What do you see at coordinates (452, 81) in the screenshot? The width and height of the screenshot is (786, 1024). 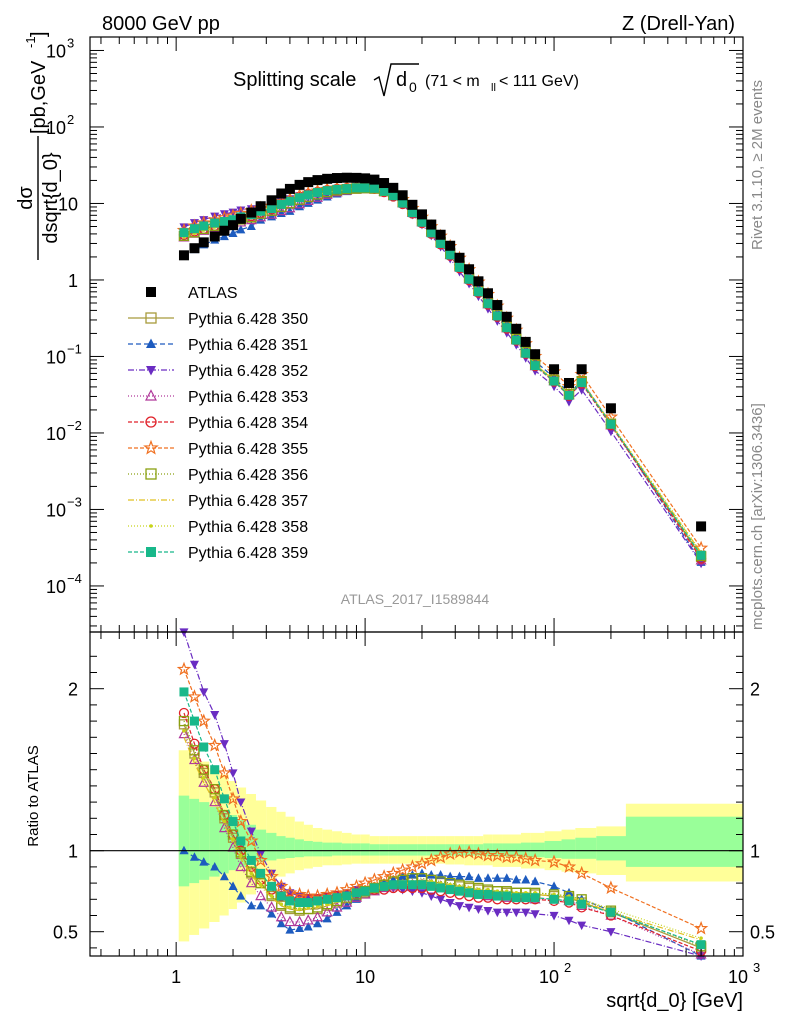 I see `title-range-open: (71 < m` at bounding box center [452, 81].